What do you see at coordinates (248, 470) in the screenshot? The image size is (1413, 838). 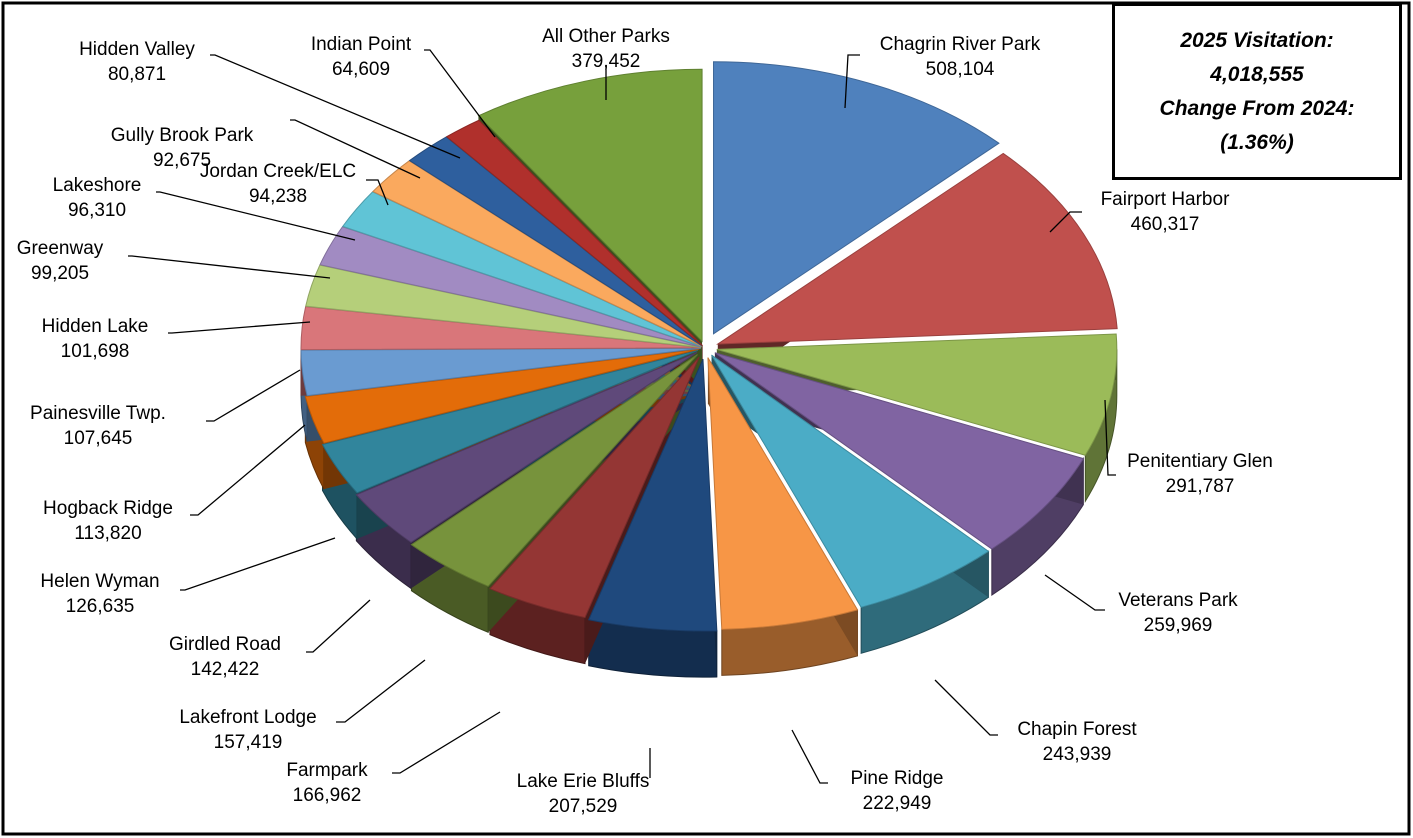 I see `leader-line-hogback-ridge` at bounding box center [248, 470].